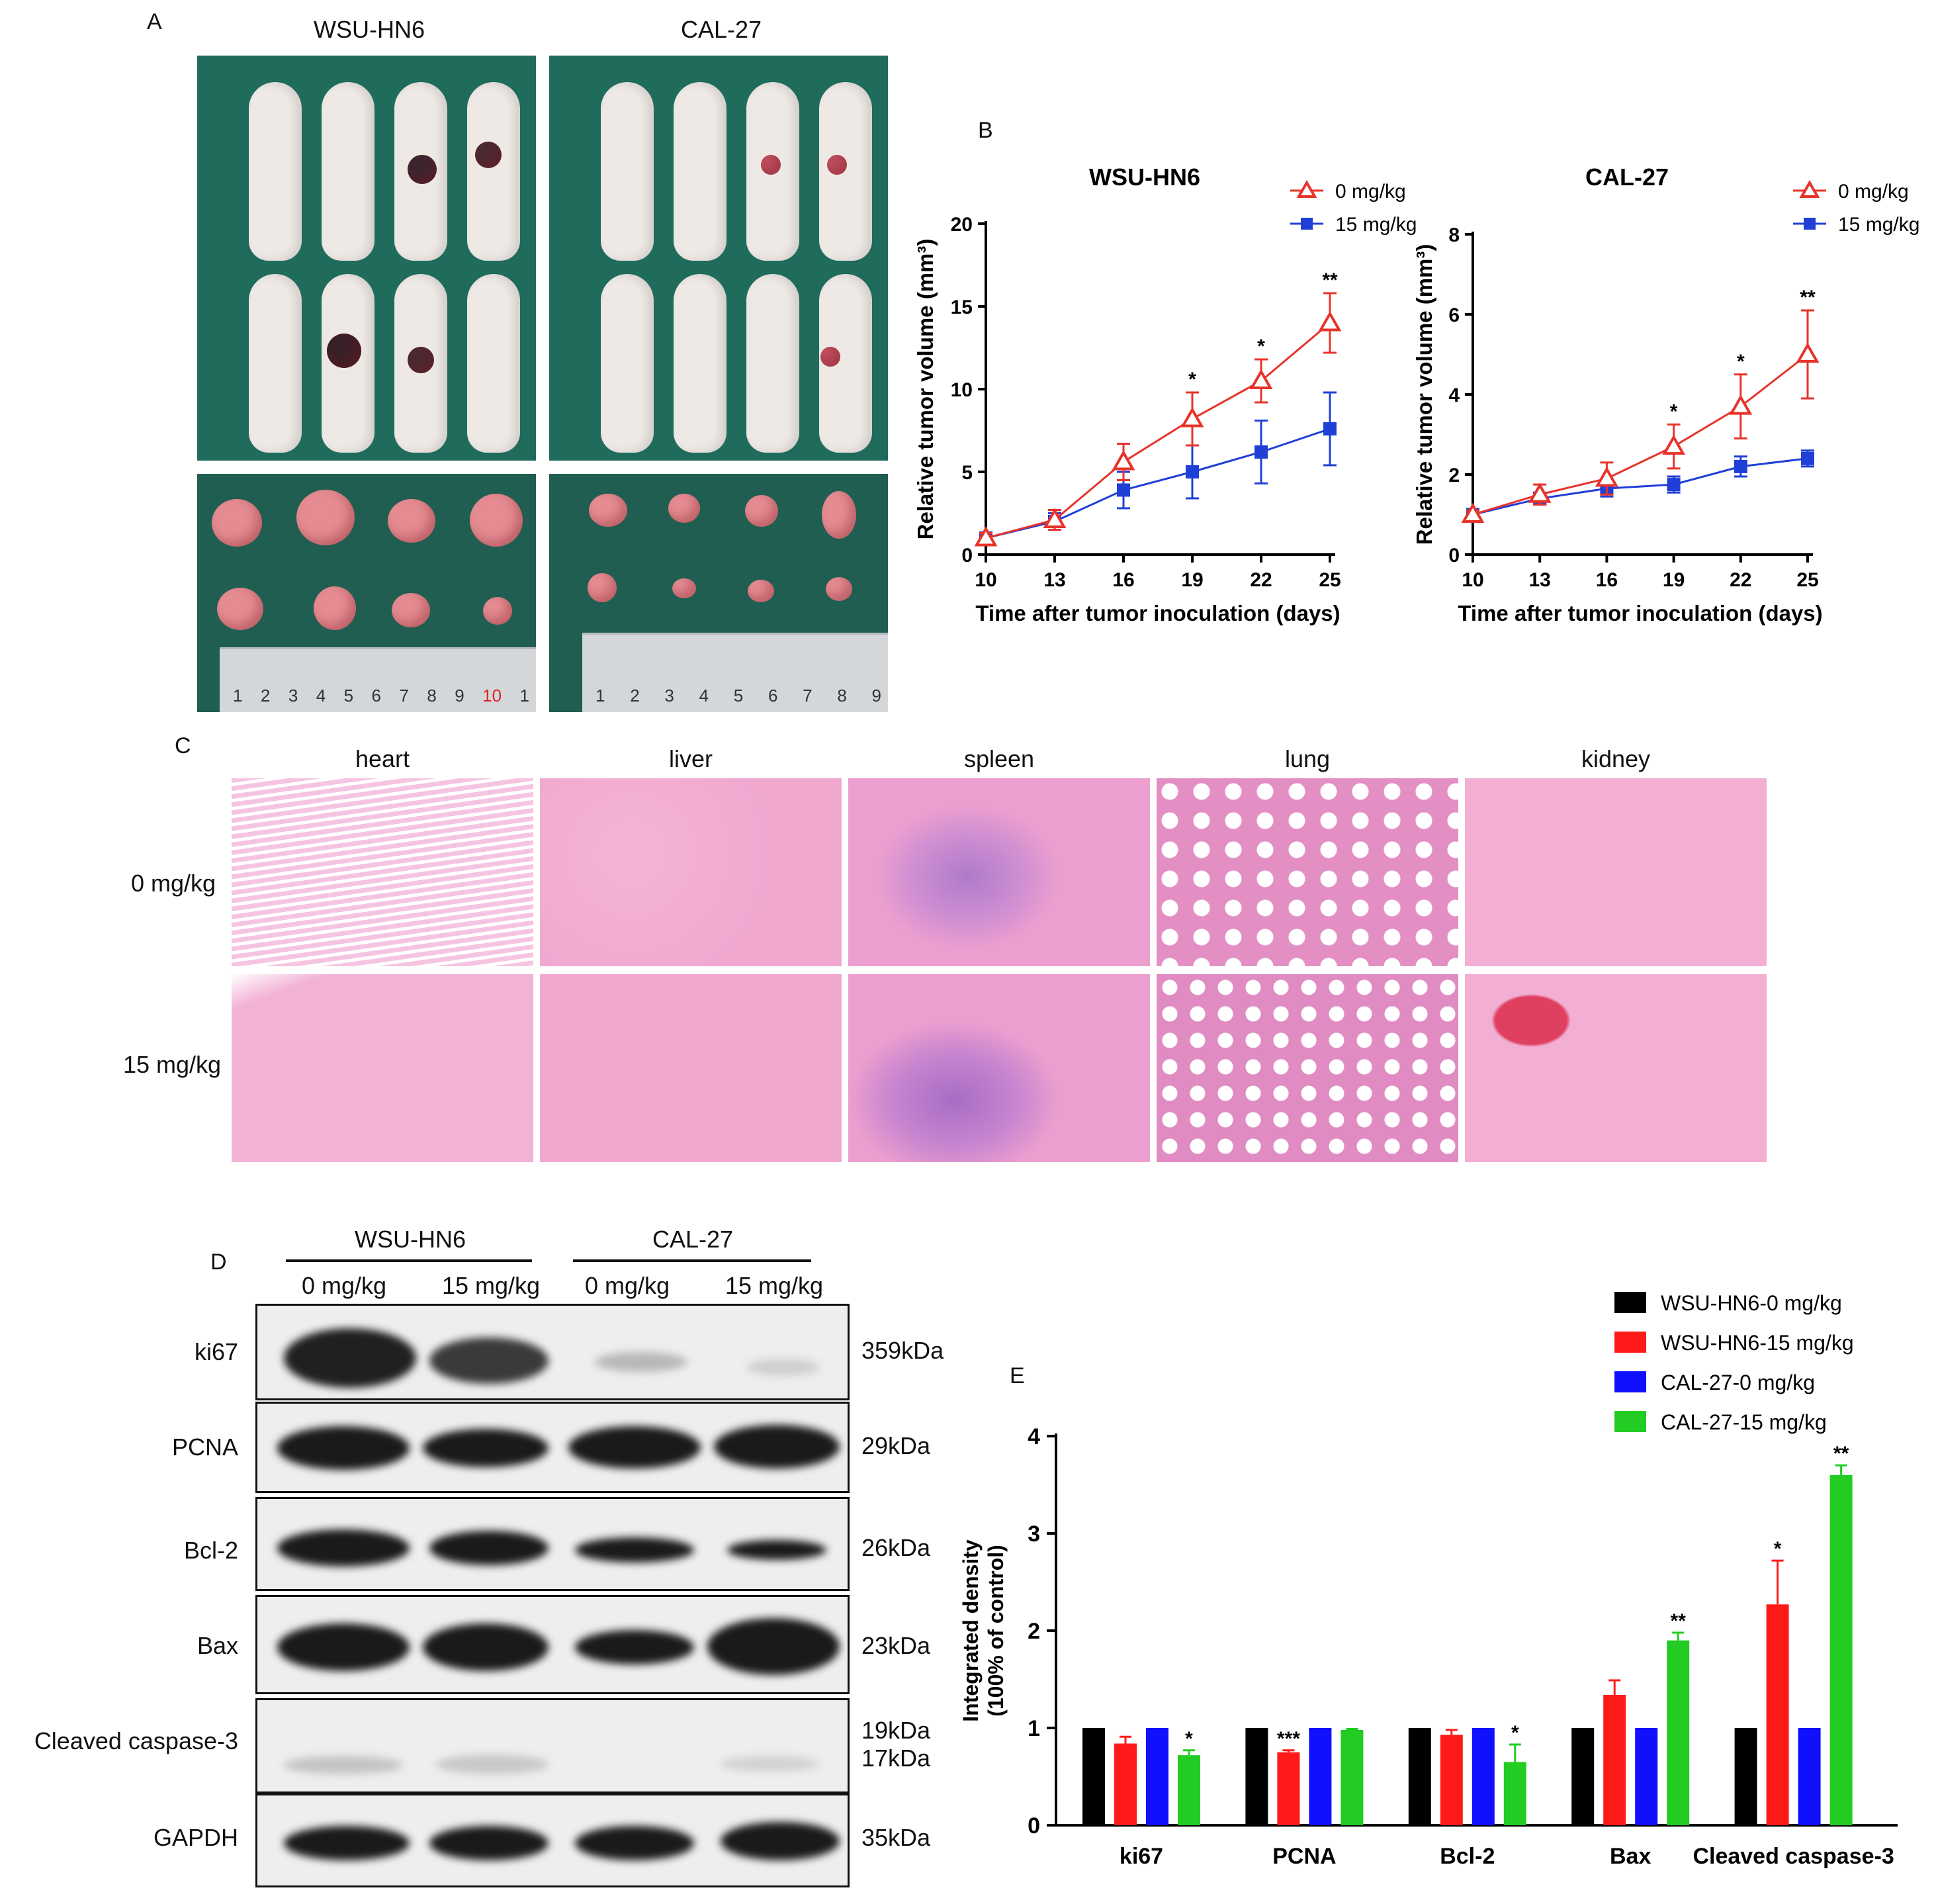  I want to click on blot-cell-header-cal-27: CAL-27, so click(693, 1239).